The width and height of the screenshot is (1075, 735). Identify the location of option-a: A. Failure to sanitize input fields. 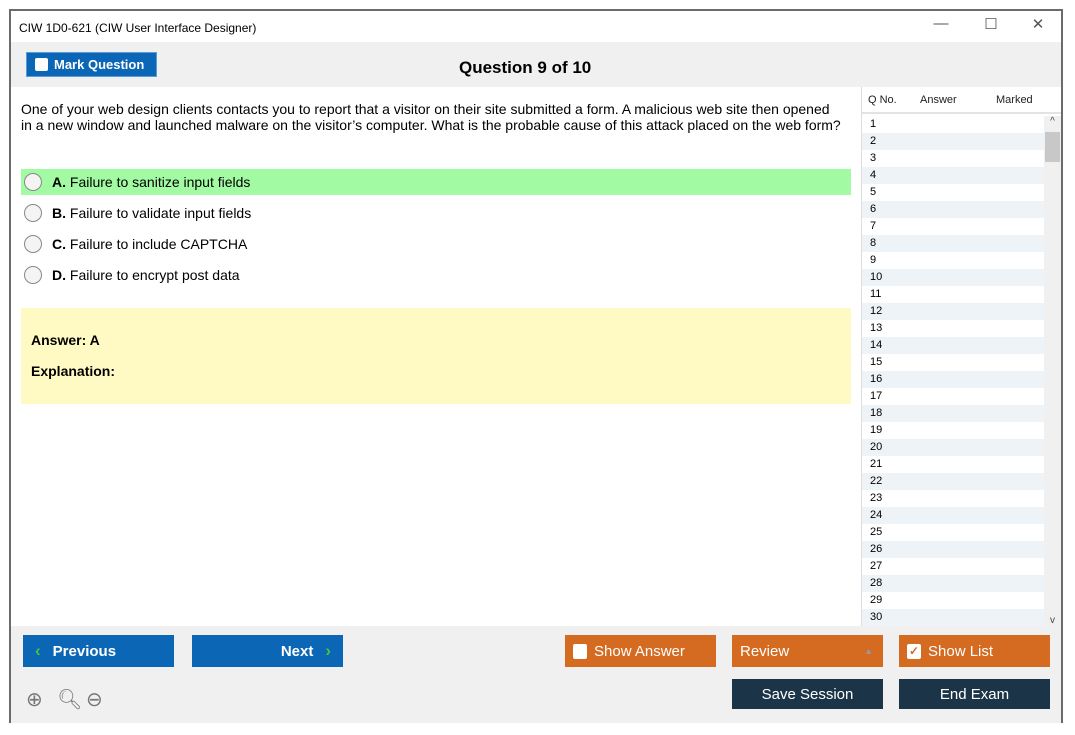
(436, 182).